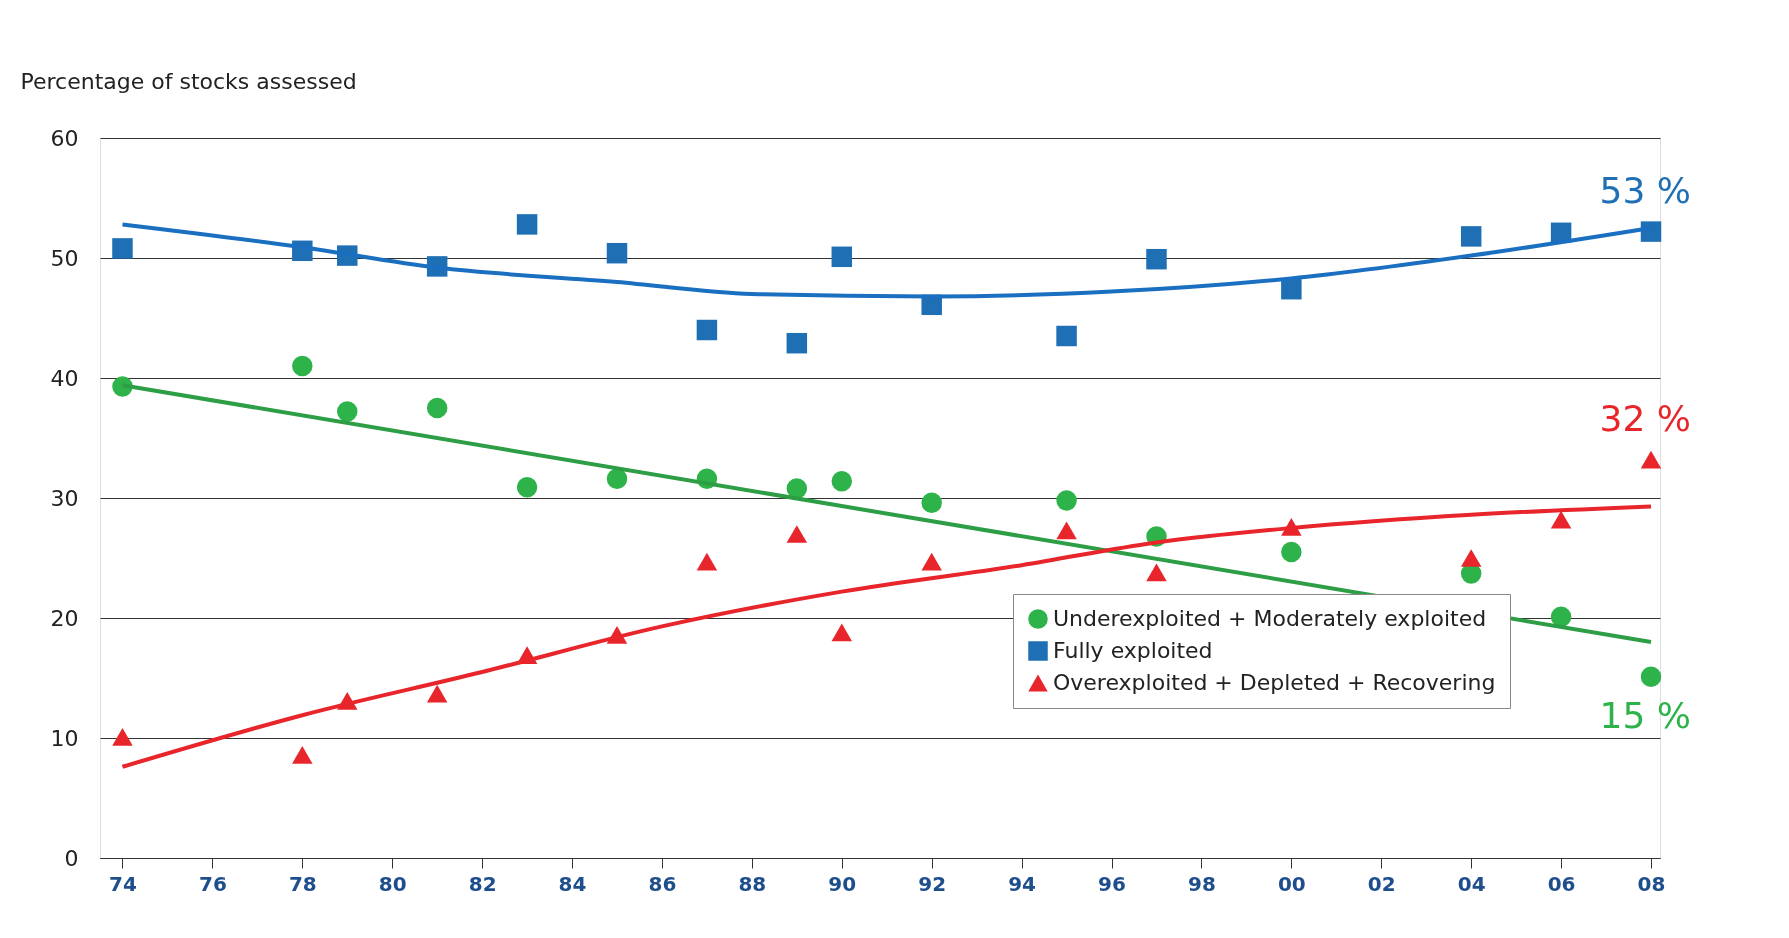 The height and width of the screenshot is (938, 1789). Describe the element at coordinates (64, 738) in the screenshot. I see `y-tick-label: 10` at that location.